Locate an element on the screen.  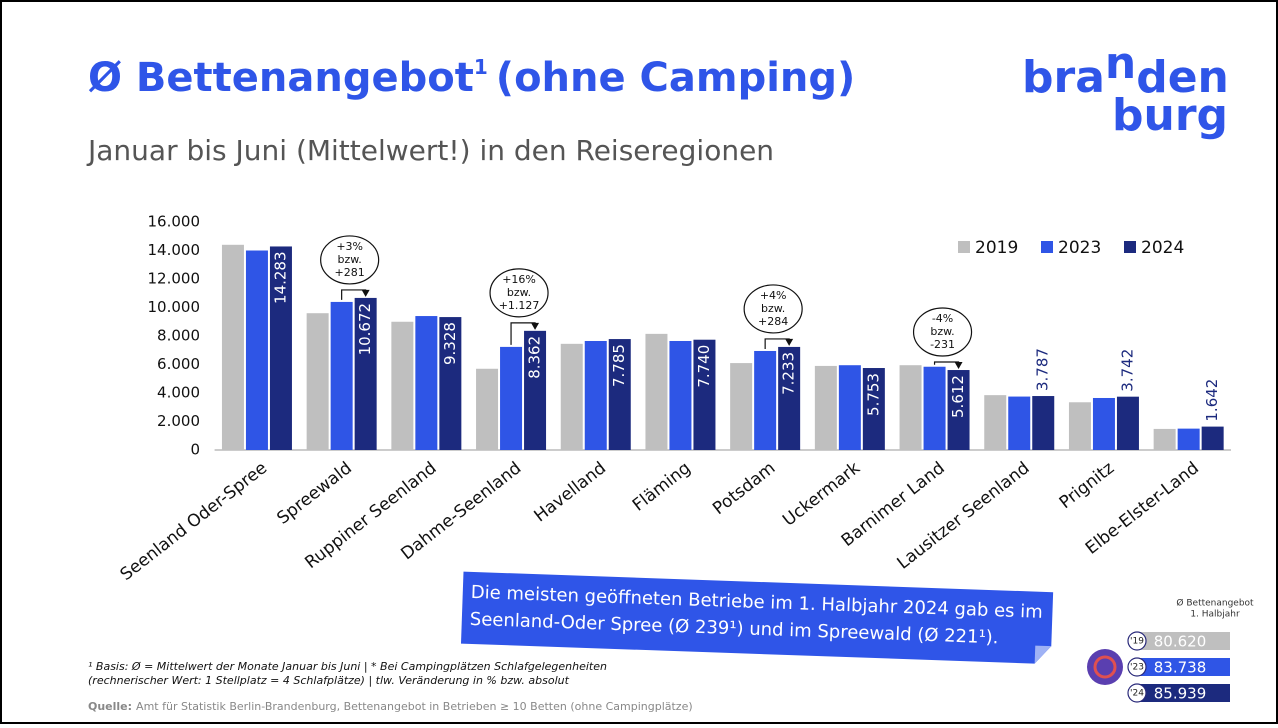
y-tick-label: 4.000 is located at coordinates (178, 393).